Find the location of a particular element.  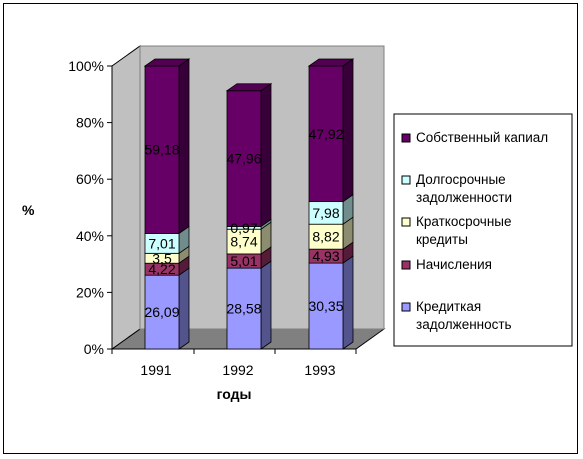

data-label: 47,96 is located at coordinates (243, 159).